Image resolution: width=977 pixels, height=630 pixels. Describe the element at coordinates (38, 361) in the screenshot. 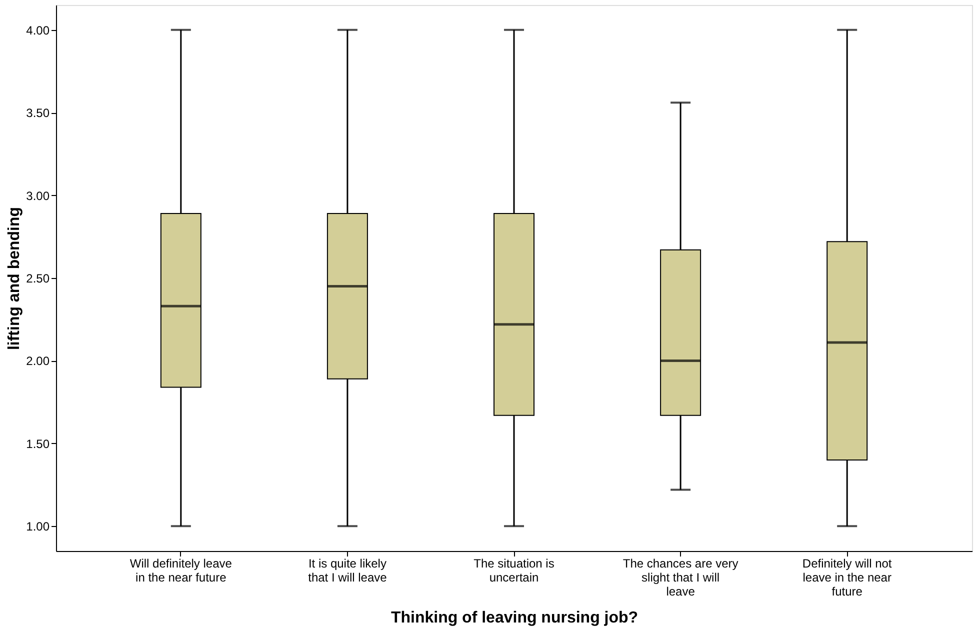

I see `y-tick-label: 2.00` at that location.